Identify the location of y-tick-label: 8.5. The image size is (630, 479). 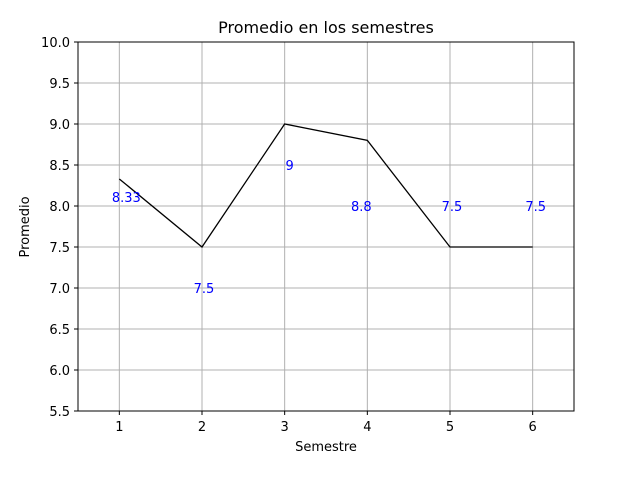
(59, 166).